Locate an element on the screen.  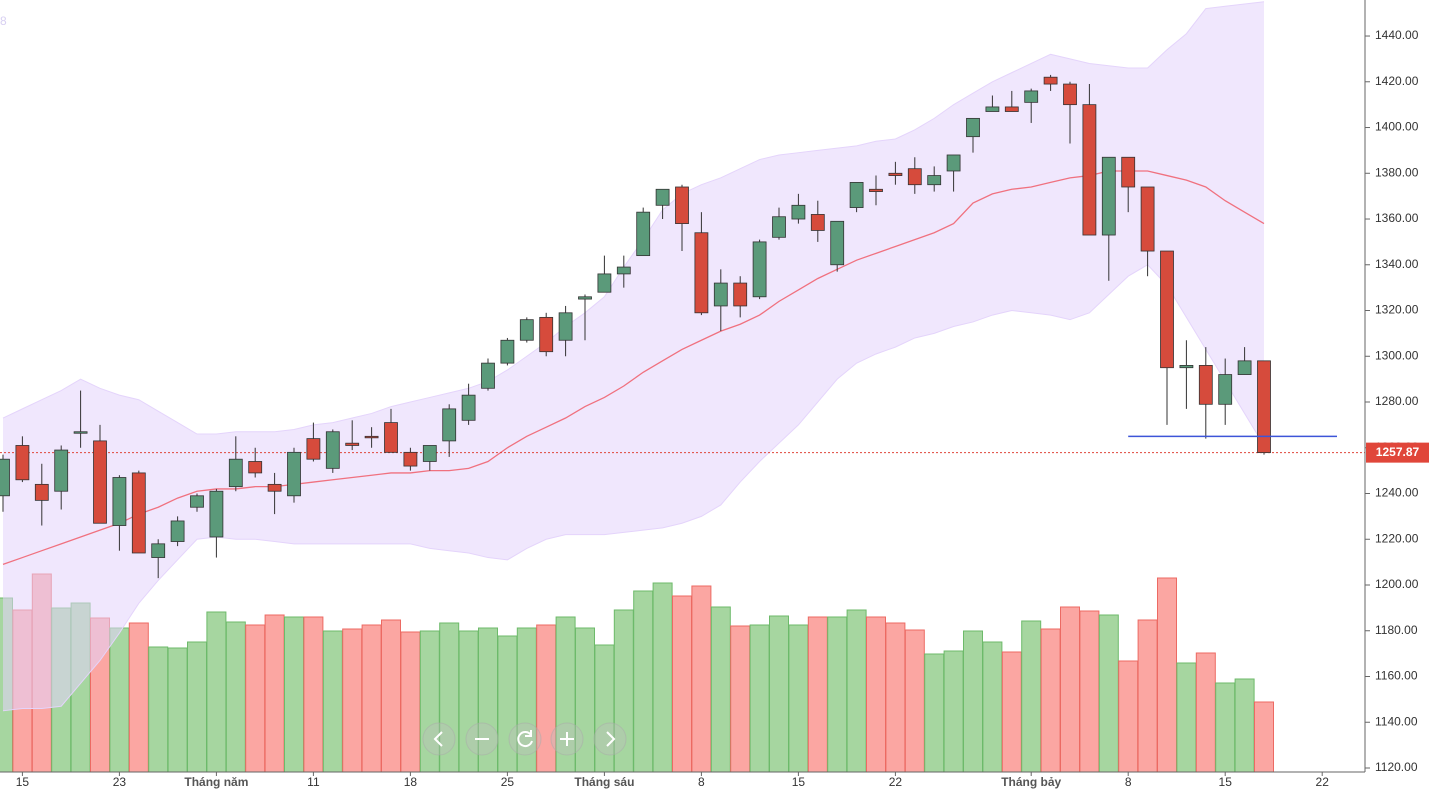
nav-zoom-in is located at coordinates (567, 739).